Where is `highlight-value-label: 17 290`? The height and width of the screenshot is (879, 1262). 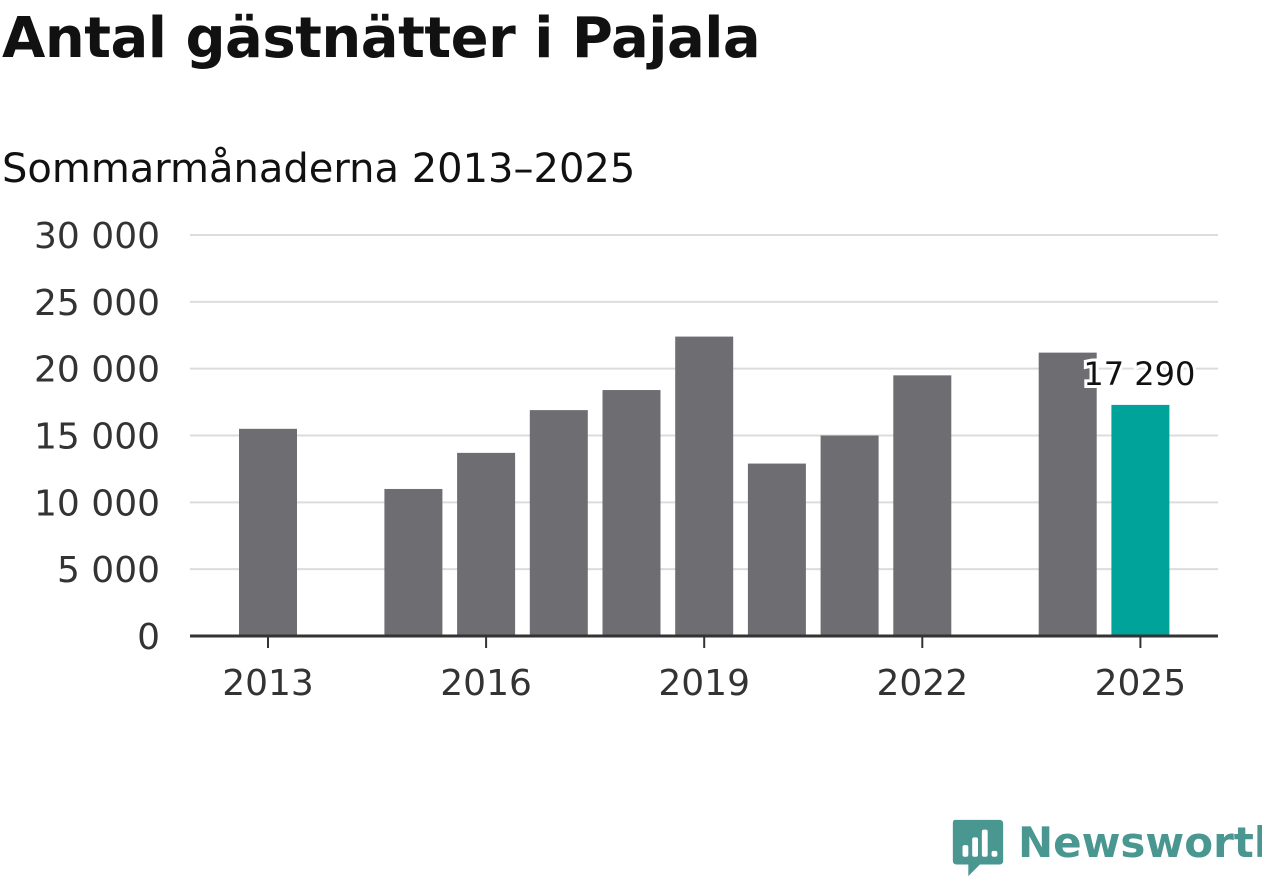
highlight-value-label: 17 290 is located at coordinates (1139, 374).